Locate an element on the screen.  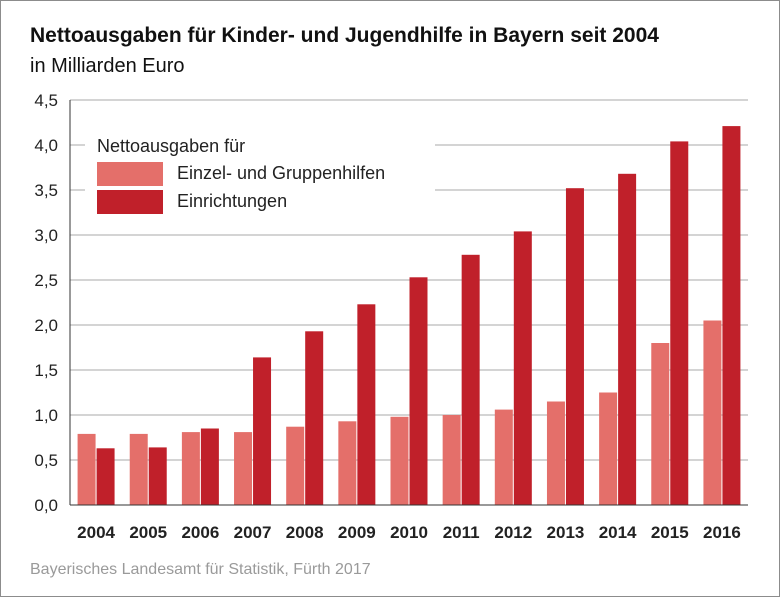
legend-label-einzel: Einzel- und Gruppenhilfen is located at coordinates (281, 173).